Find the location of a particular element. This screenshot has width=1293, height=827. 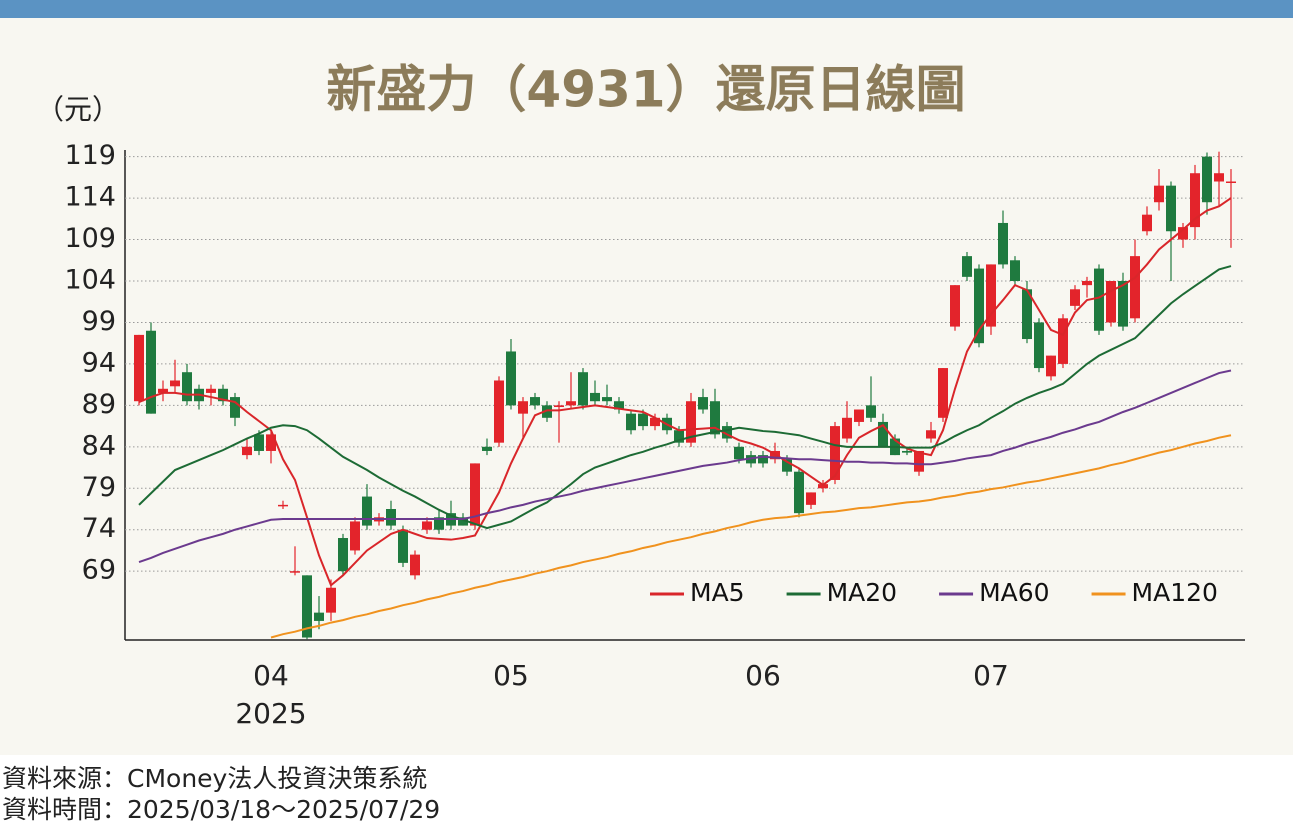

y-tick-label: 69 is located at coordinates (99, 570).